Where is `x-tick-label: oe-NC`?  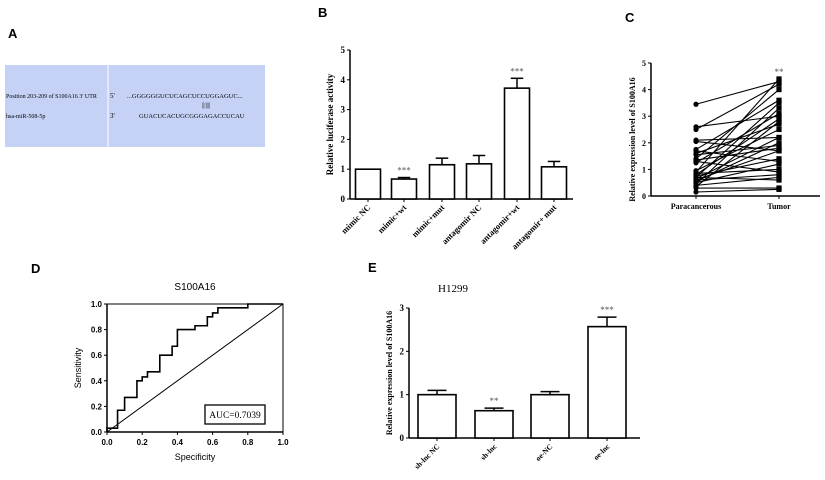
x-tick-label: oe-NC is located at coordinates (544, 452).